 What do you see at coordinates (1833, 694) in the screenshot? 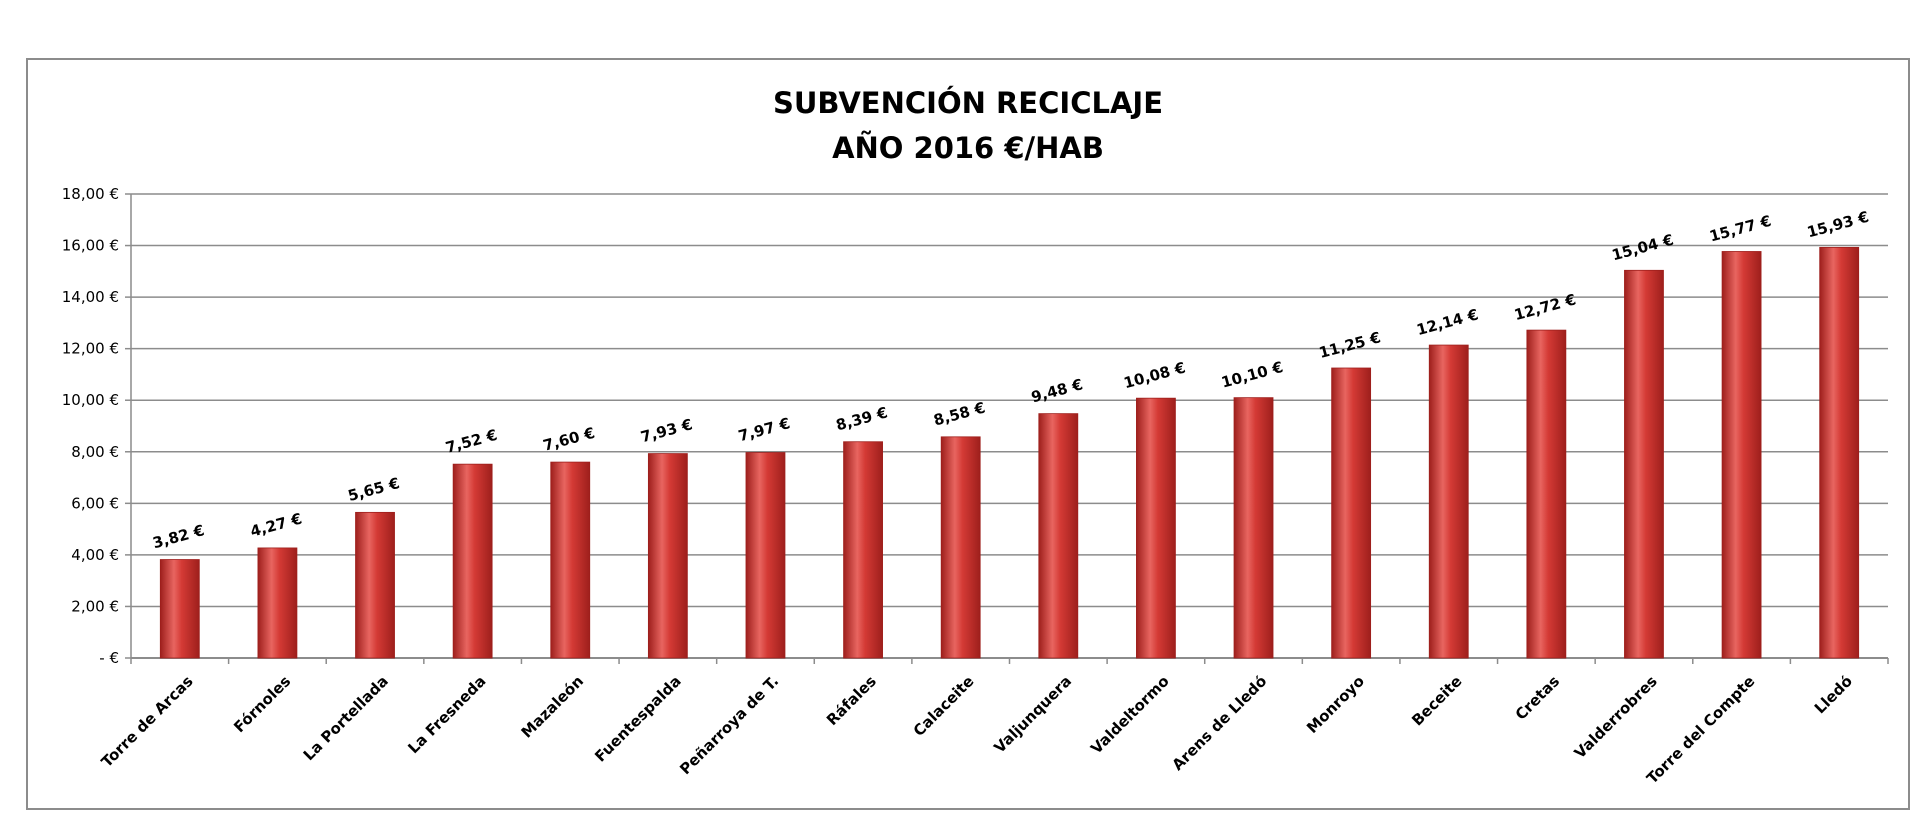
I see `category-label: Lledó` at bounding box center [1833, 694].